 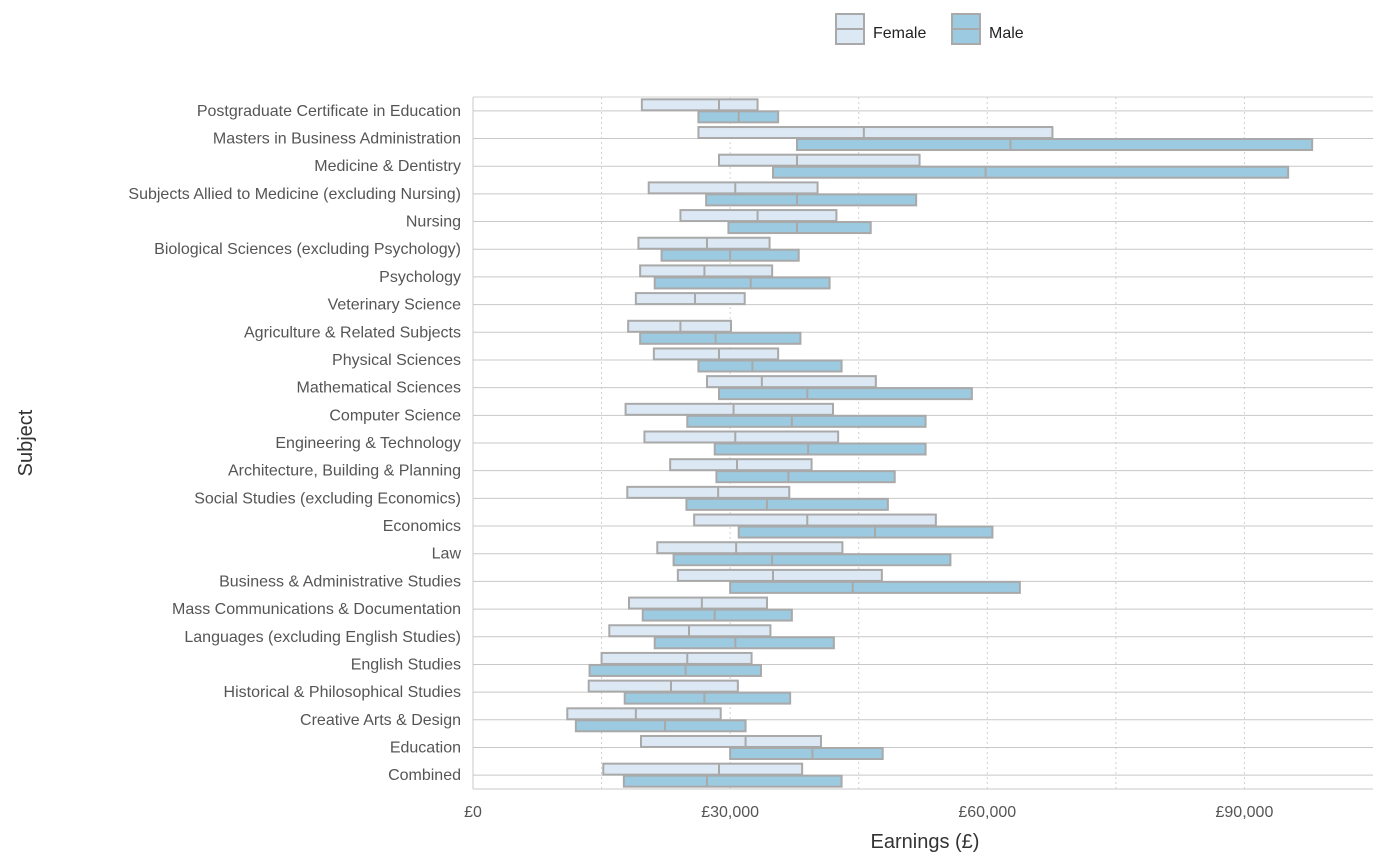 I want to click on y-tick-label: Historical & Philosophical Studies, so click(x=342, y=692).